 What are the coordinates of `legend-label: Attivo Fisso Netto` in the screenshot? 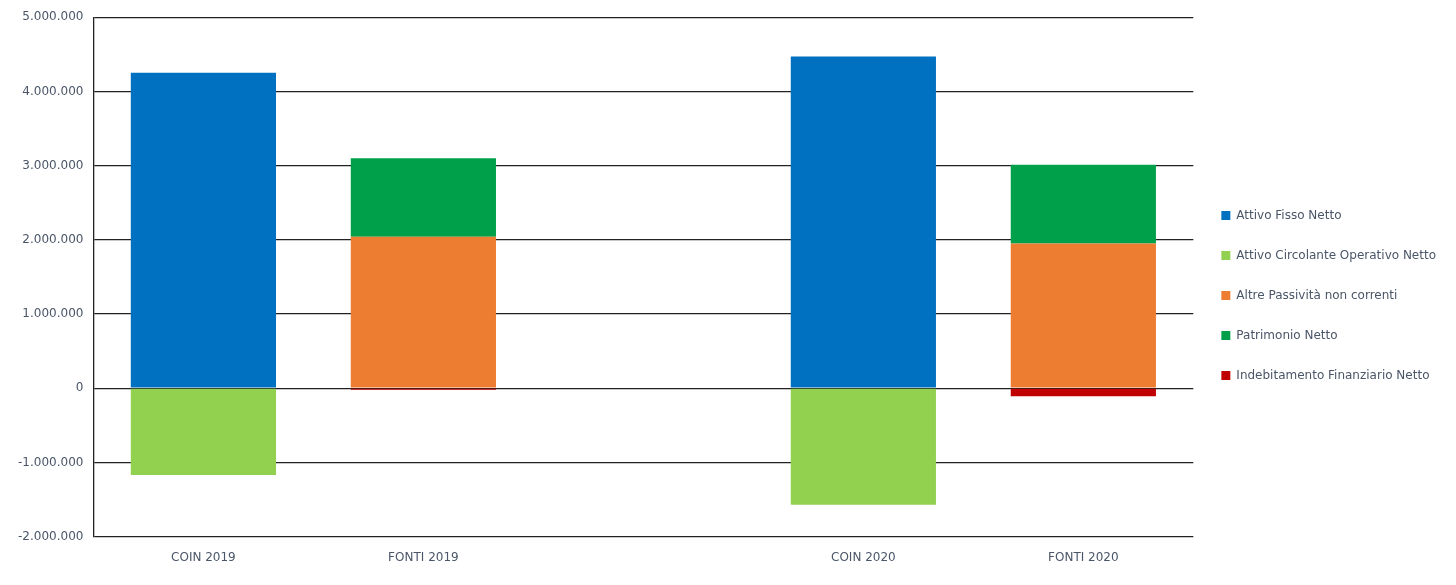 It's located at (1289, 214).